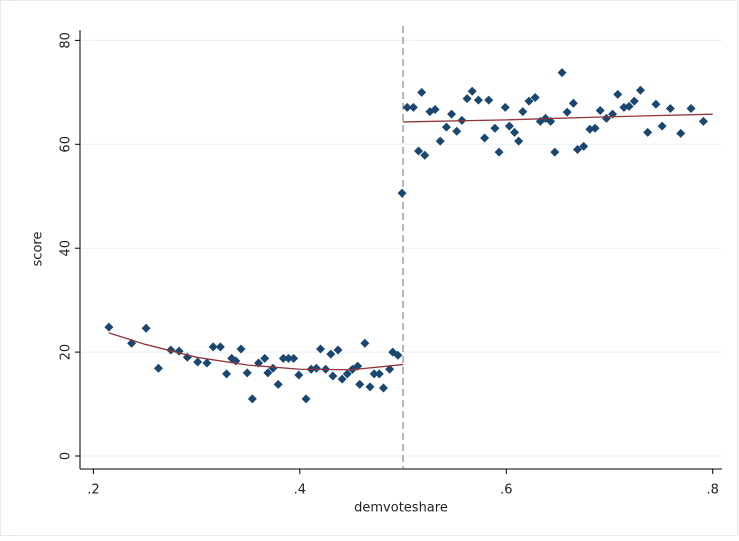  Describe the element at coordinates (66, 40) in the screenshot. I see `y-tick-label: 80` at that location.